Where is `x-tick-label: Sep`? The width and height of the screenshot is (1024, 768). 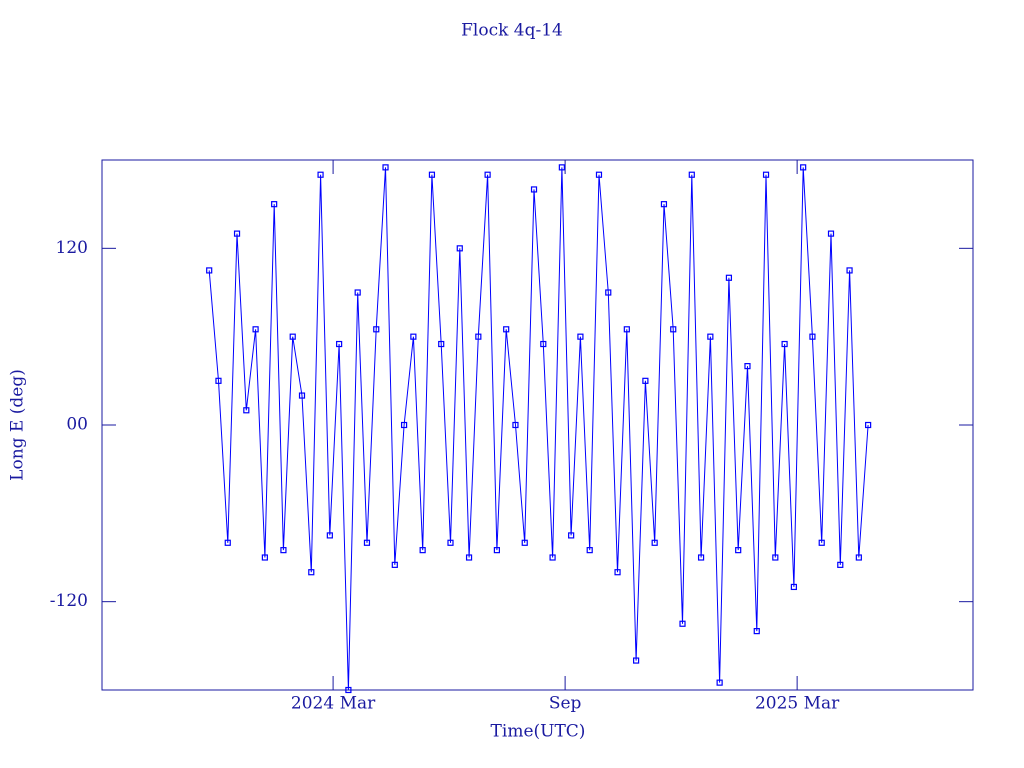 x-tick-label: Sep is located at coordinates (565, 704).